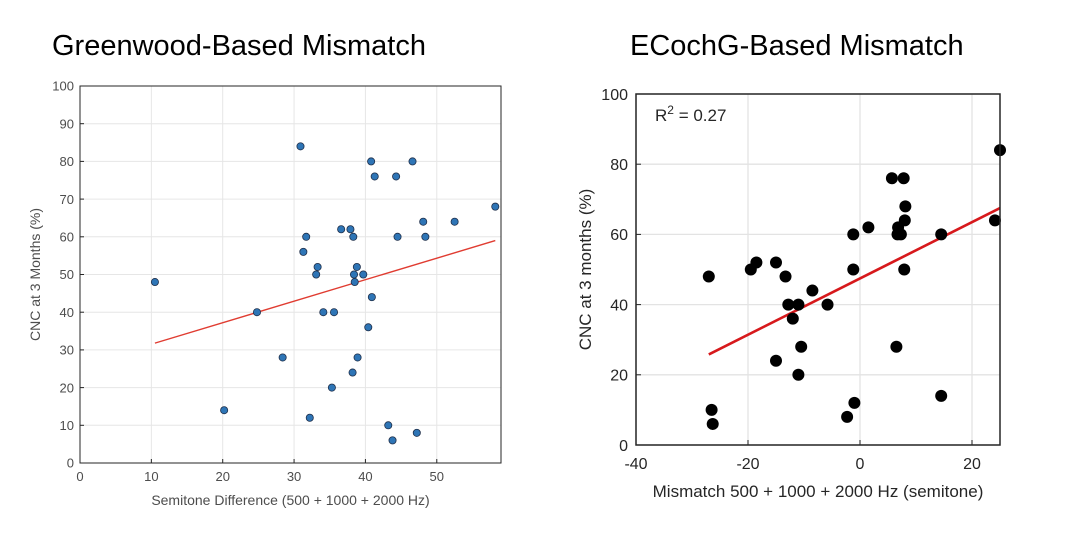 Image resolution: width=1068 pixels, height=553 pixels. Describe the element at coordinates (151, 476) in the screenshot. I see `left-x-tick-label: 10` at that location.